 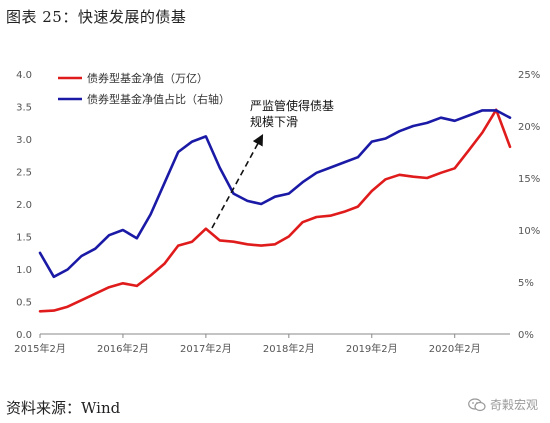 What do you see at coordinates (96, 17) in the screenshot?
I see `figure-title: 图表 25：快速发展的债基` at bounding box center [96, 17].